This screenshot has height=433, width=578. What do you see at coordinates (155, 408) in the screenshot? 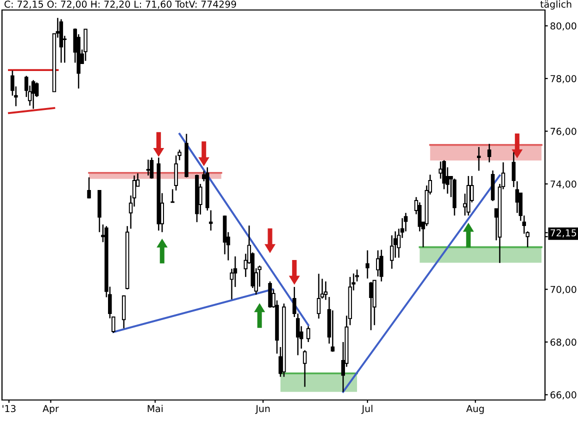
I see `x-tick-label: Mai` at bounding box center [155, 408].